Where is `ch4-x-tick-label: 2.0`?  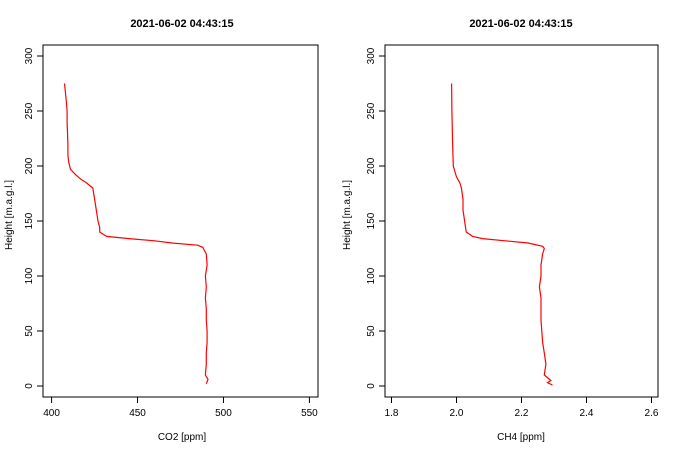 ch4-x-tick-label: 2.0 is located at coordinates (457, 413).